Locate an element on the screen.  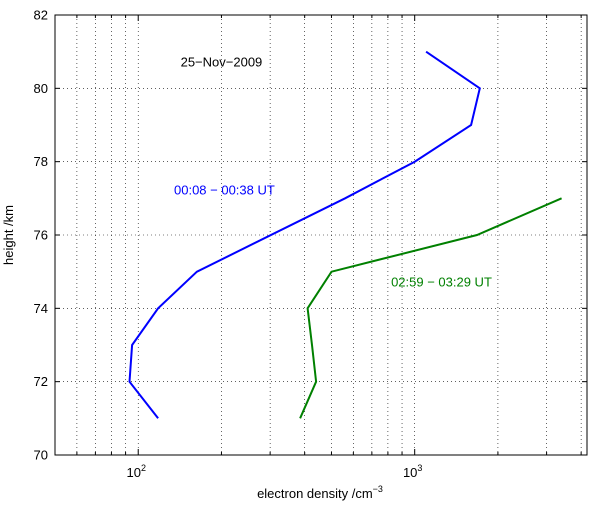
x-tick-label-exponent: 2 is located at coordinates (143, 468).